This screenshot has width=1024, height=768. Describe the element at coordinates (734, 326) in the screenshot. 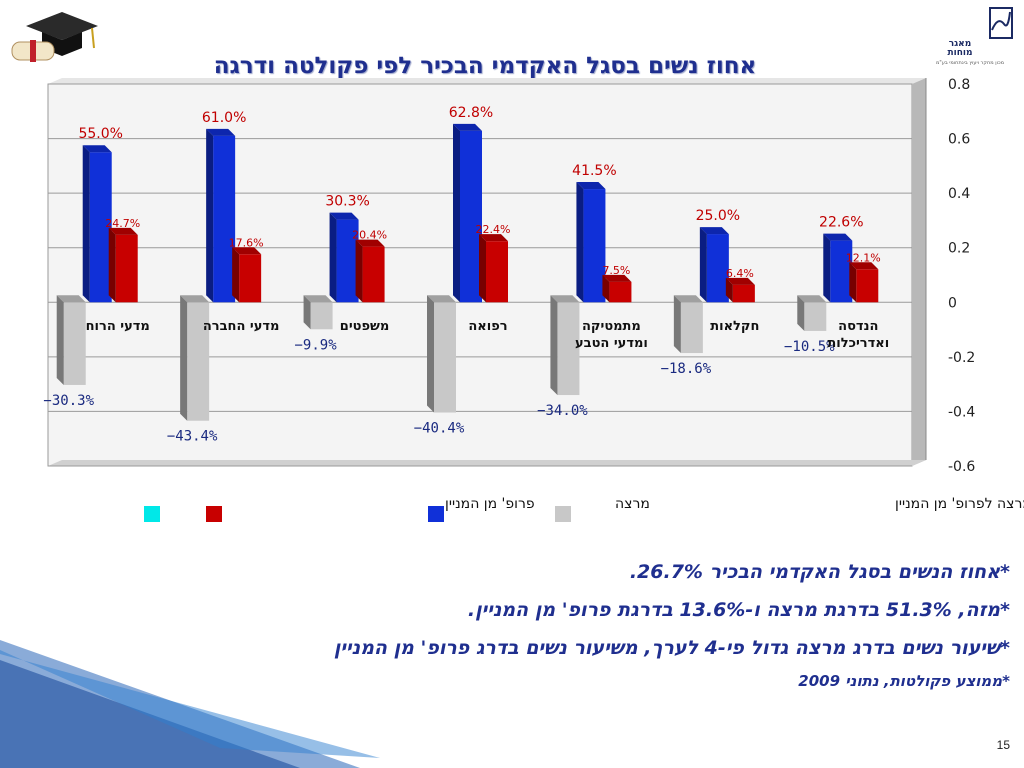

I see `category-label: חקלאות` at that location.